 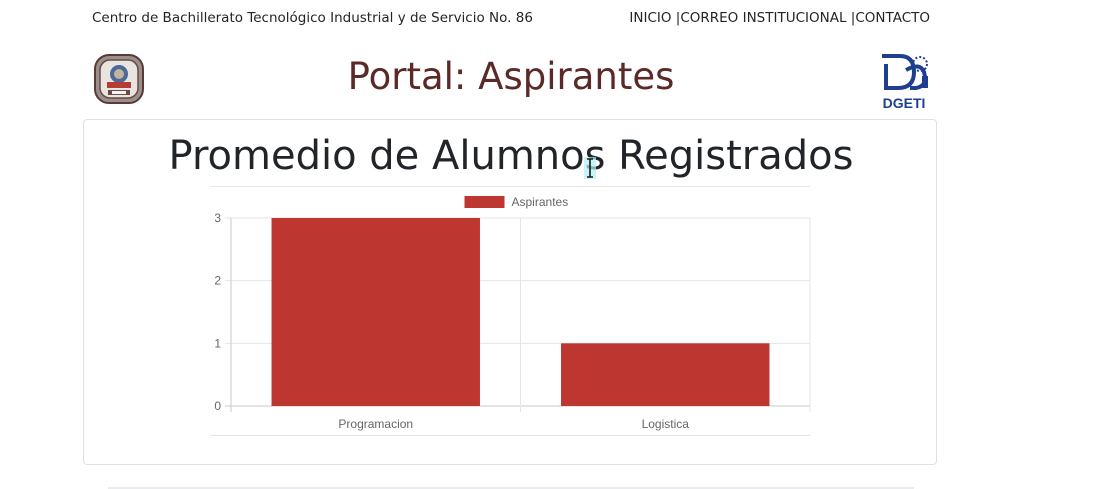 I want to click on portal-title: Portal: Aspirantes, so click(x=511, y=76).